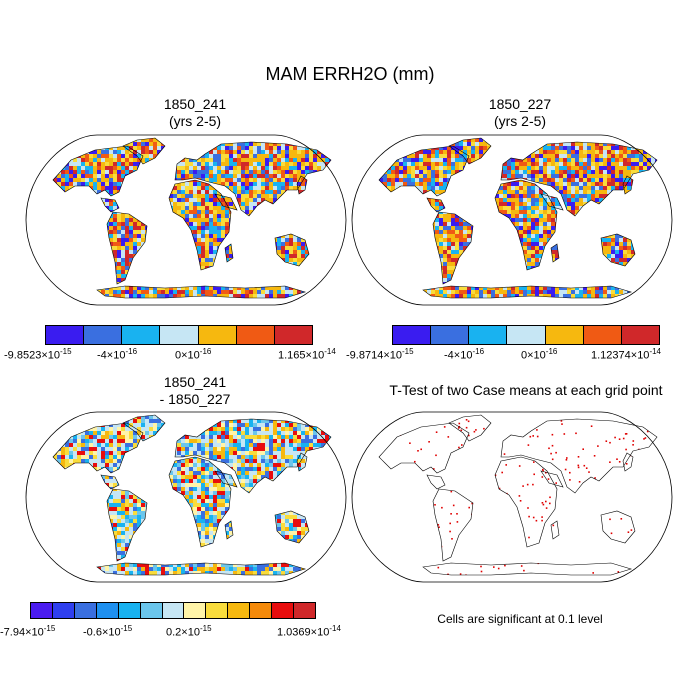 This screenshot has width=700, height=700. I want to click on significance-note: Cells are significant at 0.1 level, so click(520, 619).